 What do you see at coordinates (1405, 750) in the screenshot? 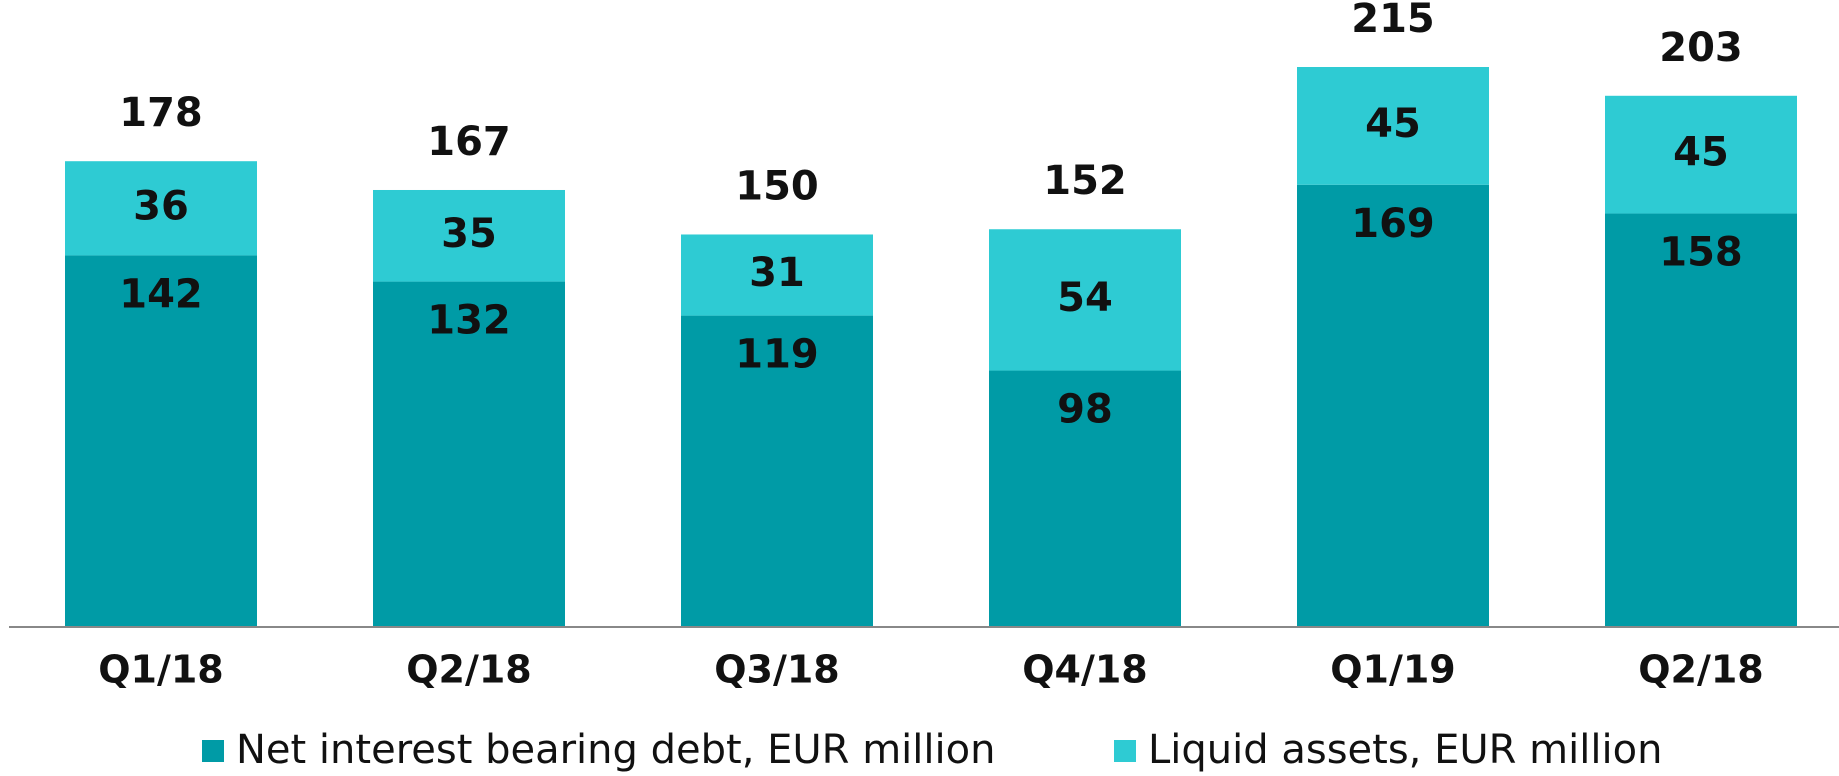
I see `legend-label: Liquid assets, EUR million` at bounding box center [1405, 750].